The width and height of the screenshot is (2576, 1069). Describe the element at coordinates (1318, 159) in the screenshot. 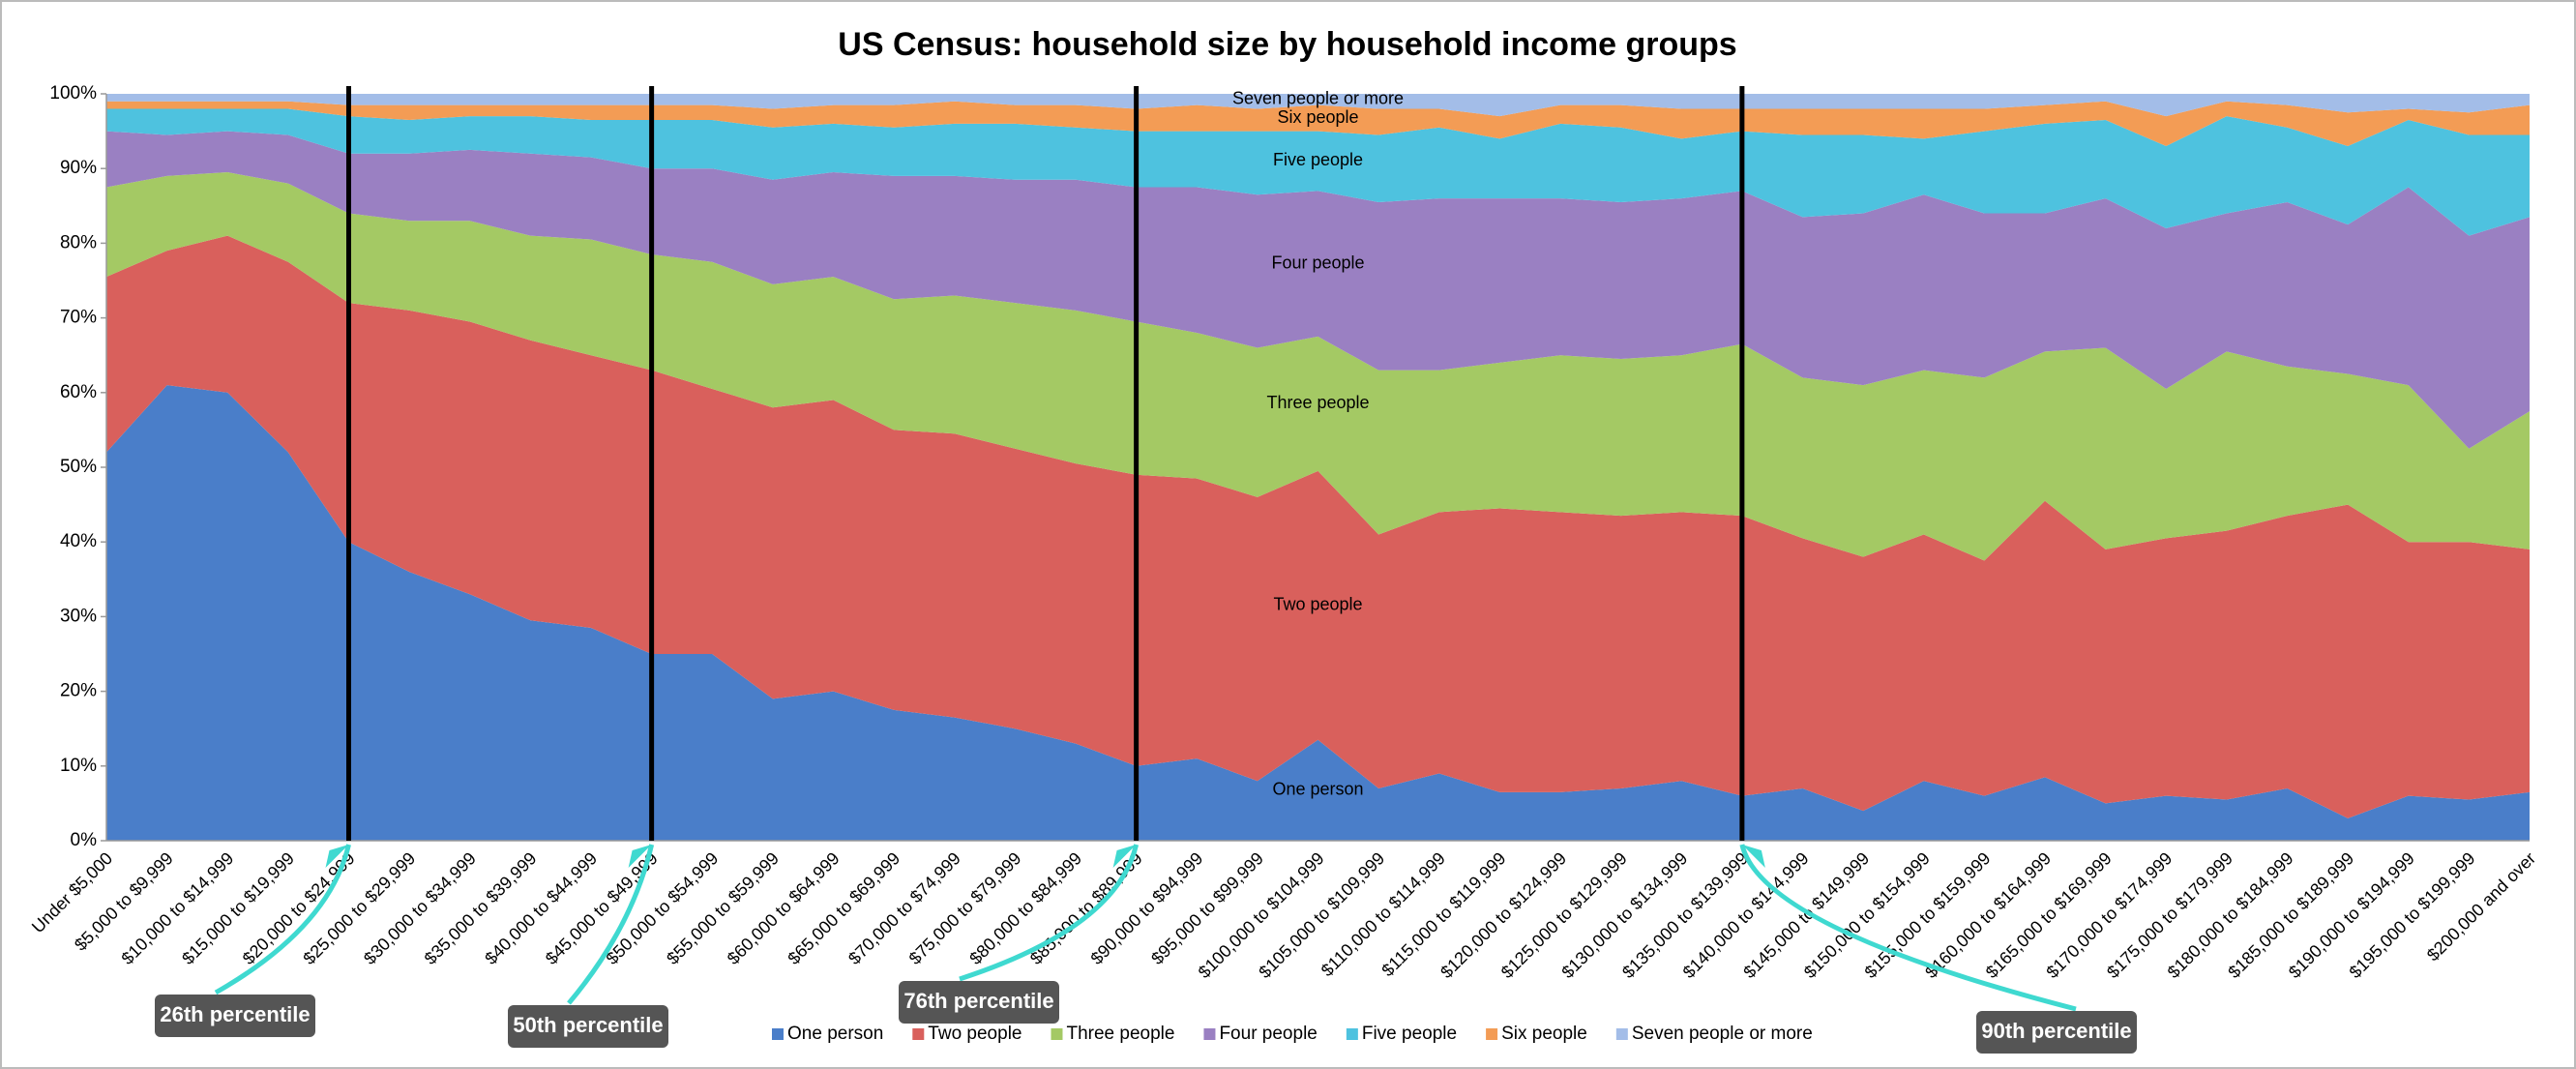

I see `area-label: Five people` at that location.